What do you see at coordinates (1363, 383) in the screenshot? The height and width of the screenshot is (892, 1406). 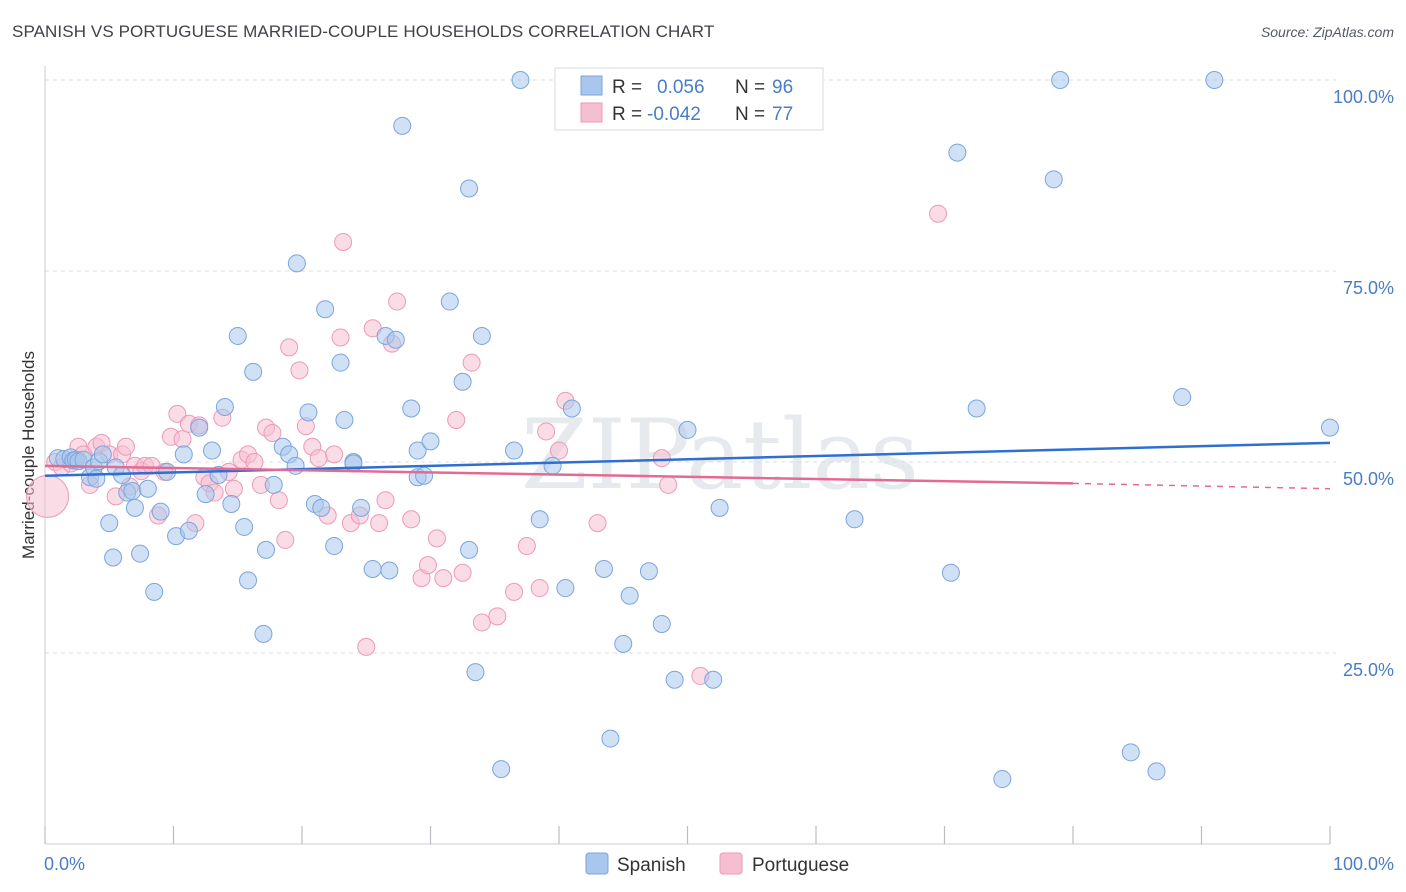 I see `y-tick-labels: 25.0% 50.0% 75.0% 100.0%` at bounding box center [1363, 383].